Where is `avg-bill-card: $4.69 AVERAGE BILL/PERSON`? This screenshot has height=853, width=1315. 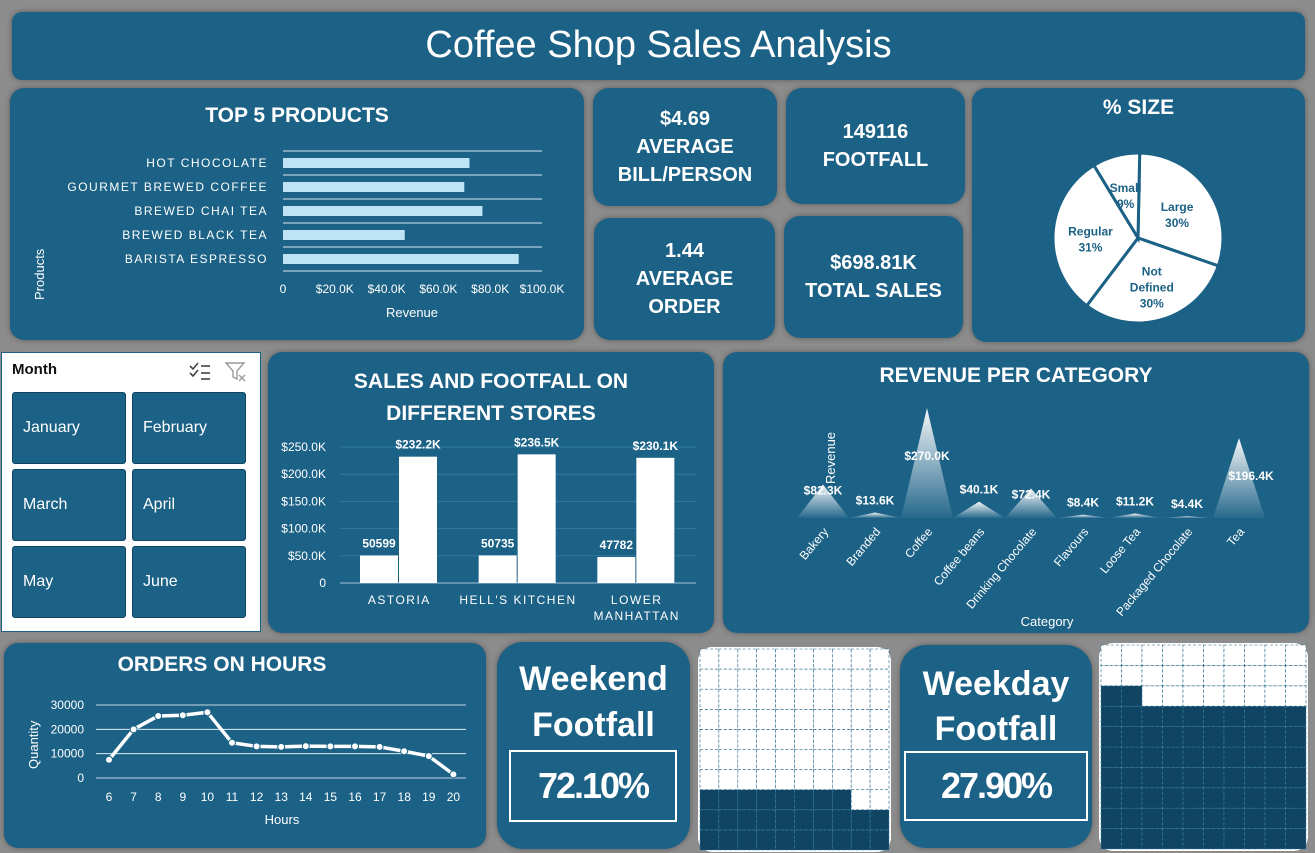 avg-bill-card: $4.69 AVERAGE BILL/PERSON is located at coordinates (685, 147).